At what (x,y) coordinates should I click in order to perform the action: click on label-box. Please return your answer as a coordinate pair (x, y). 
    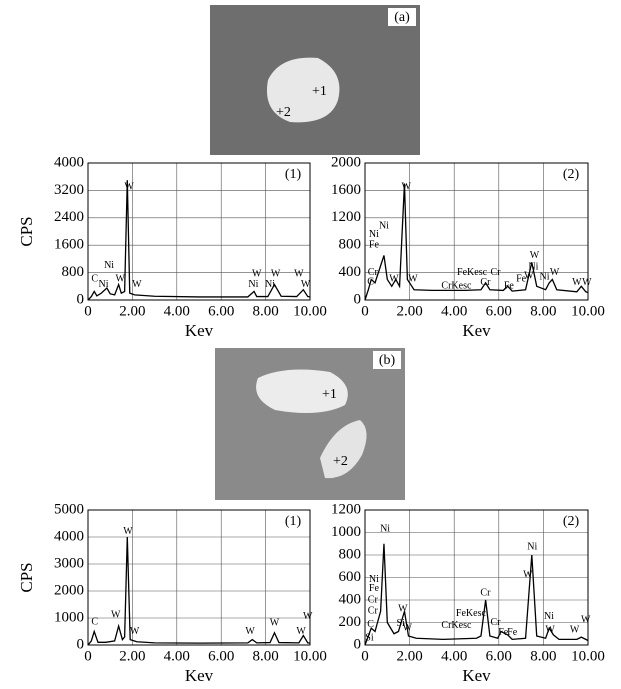
    Looking at the image, I should click on (387, 360).